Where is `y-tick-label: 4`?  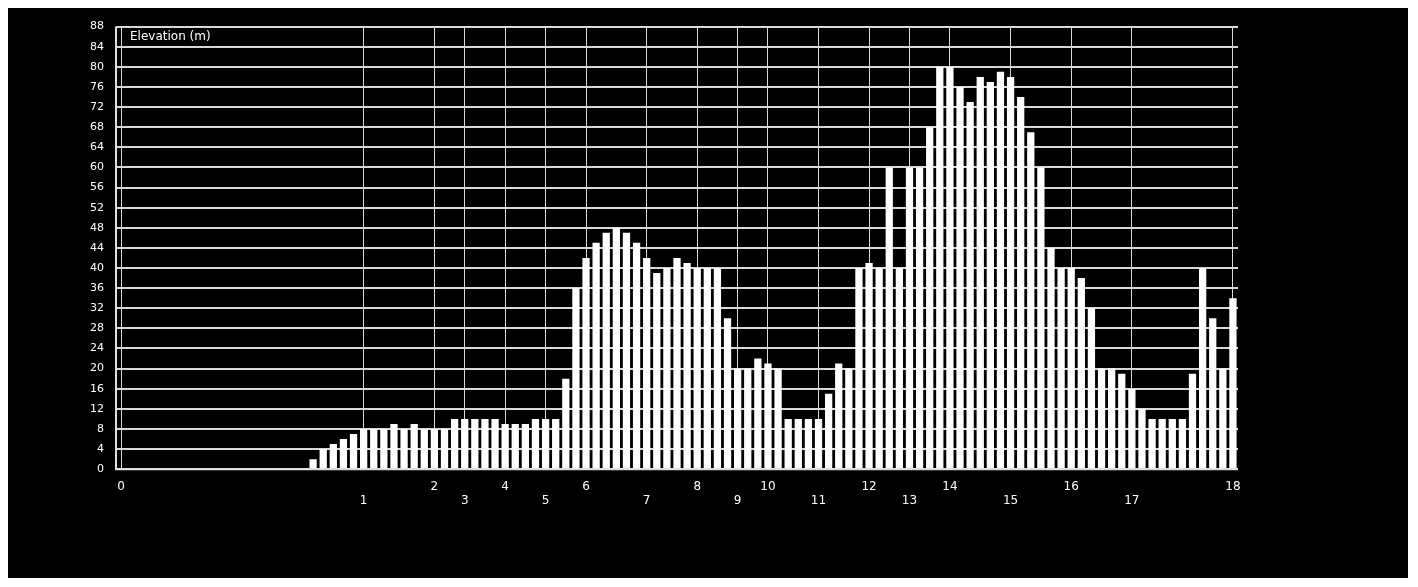 y-tick-label: 4 is located at coordinates (100, 448).